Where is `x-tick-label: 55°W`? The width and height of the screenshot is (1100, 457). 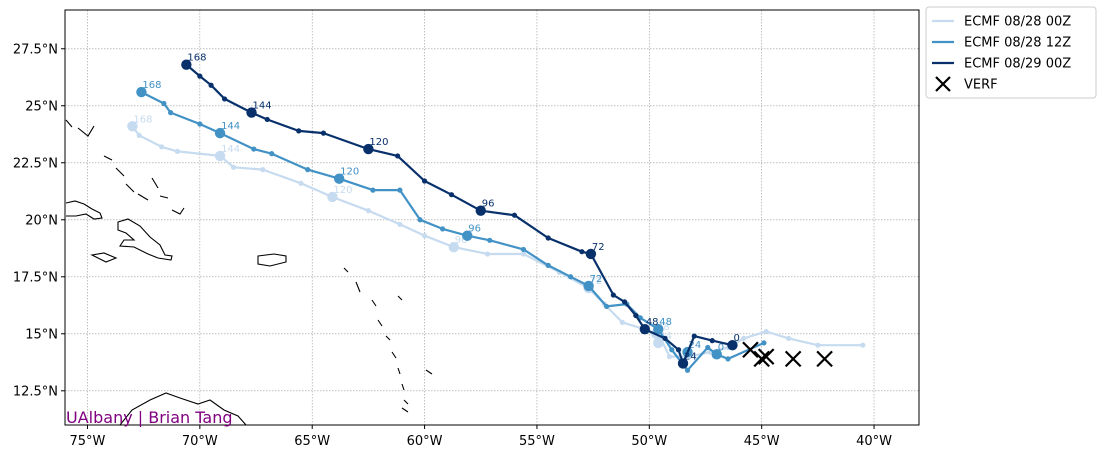 x-tick-label: 55°W is located at coordinates (537, 441).